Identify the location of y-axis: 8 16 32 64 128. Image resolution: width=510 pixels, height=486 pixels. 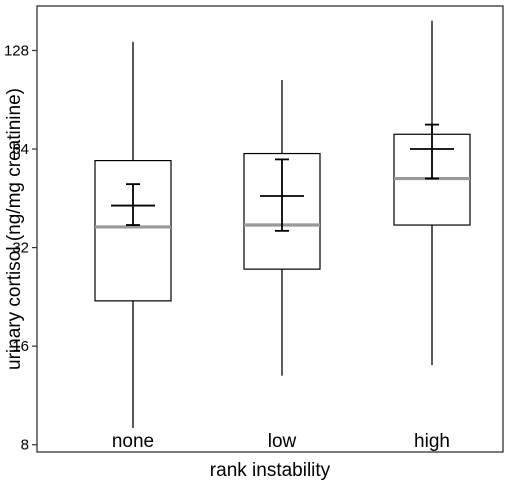
(20, 248).